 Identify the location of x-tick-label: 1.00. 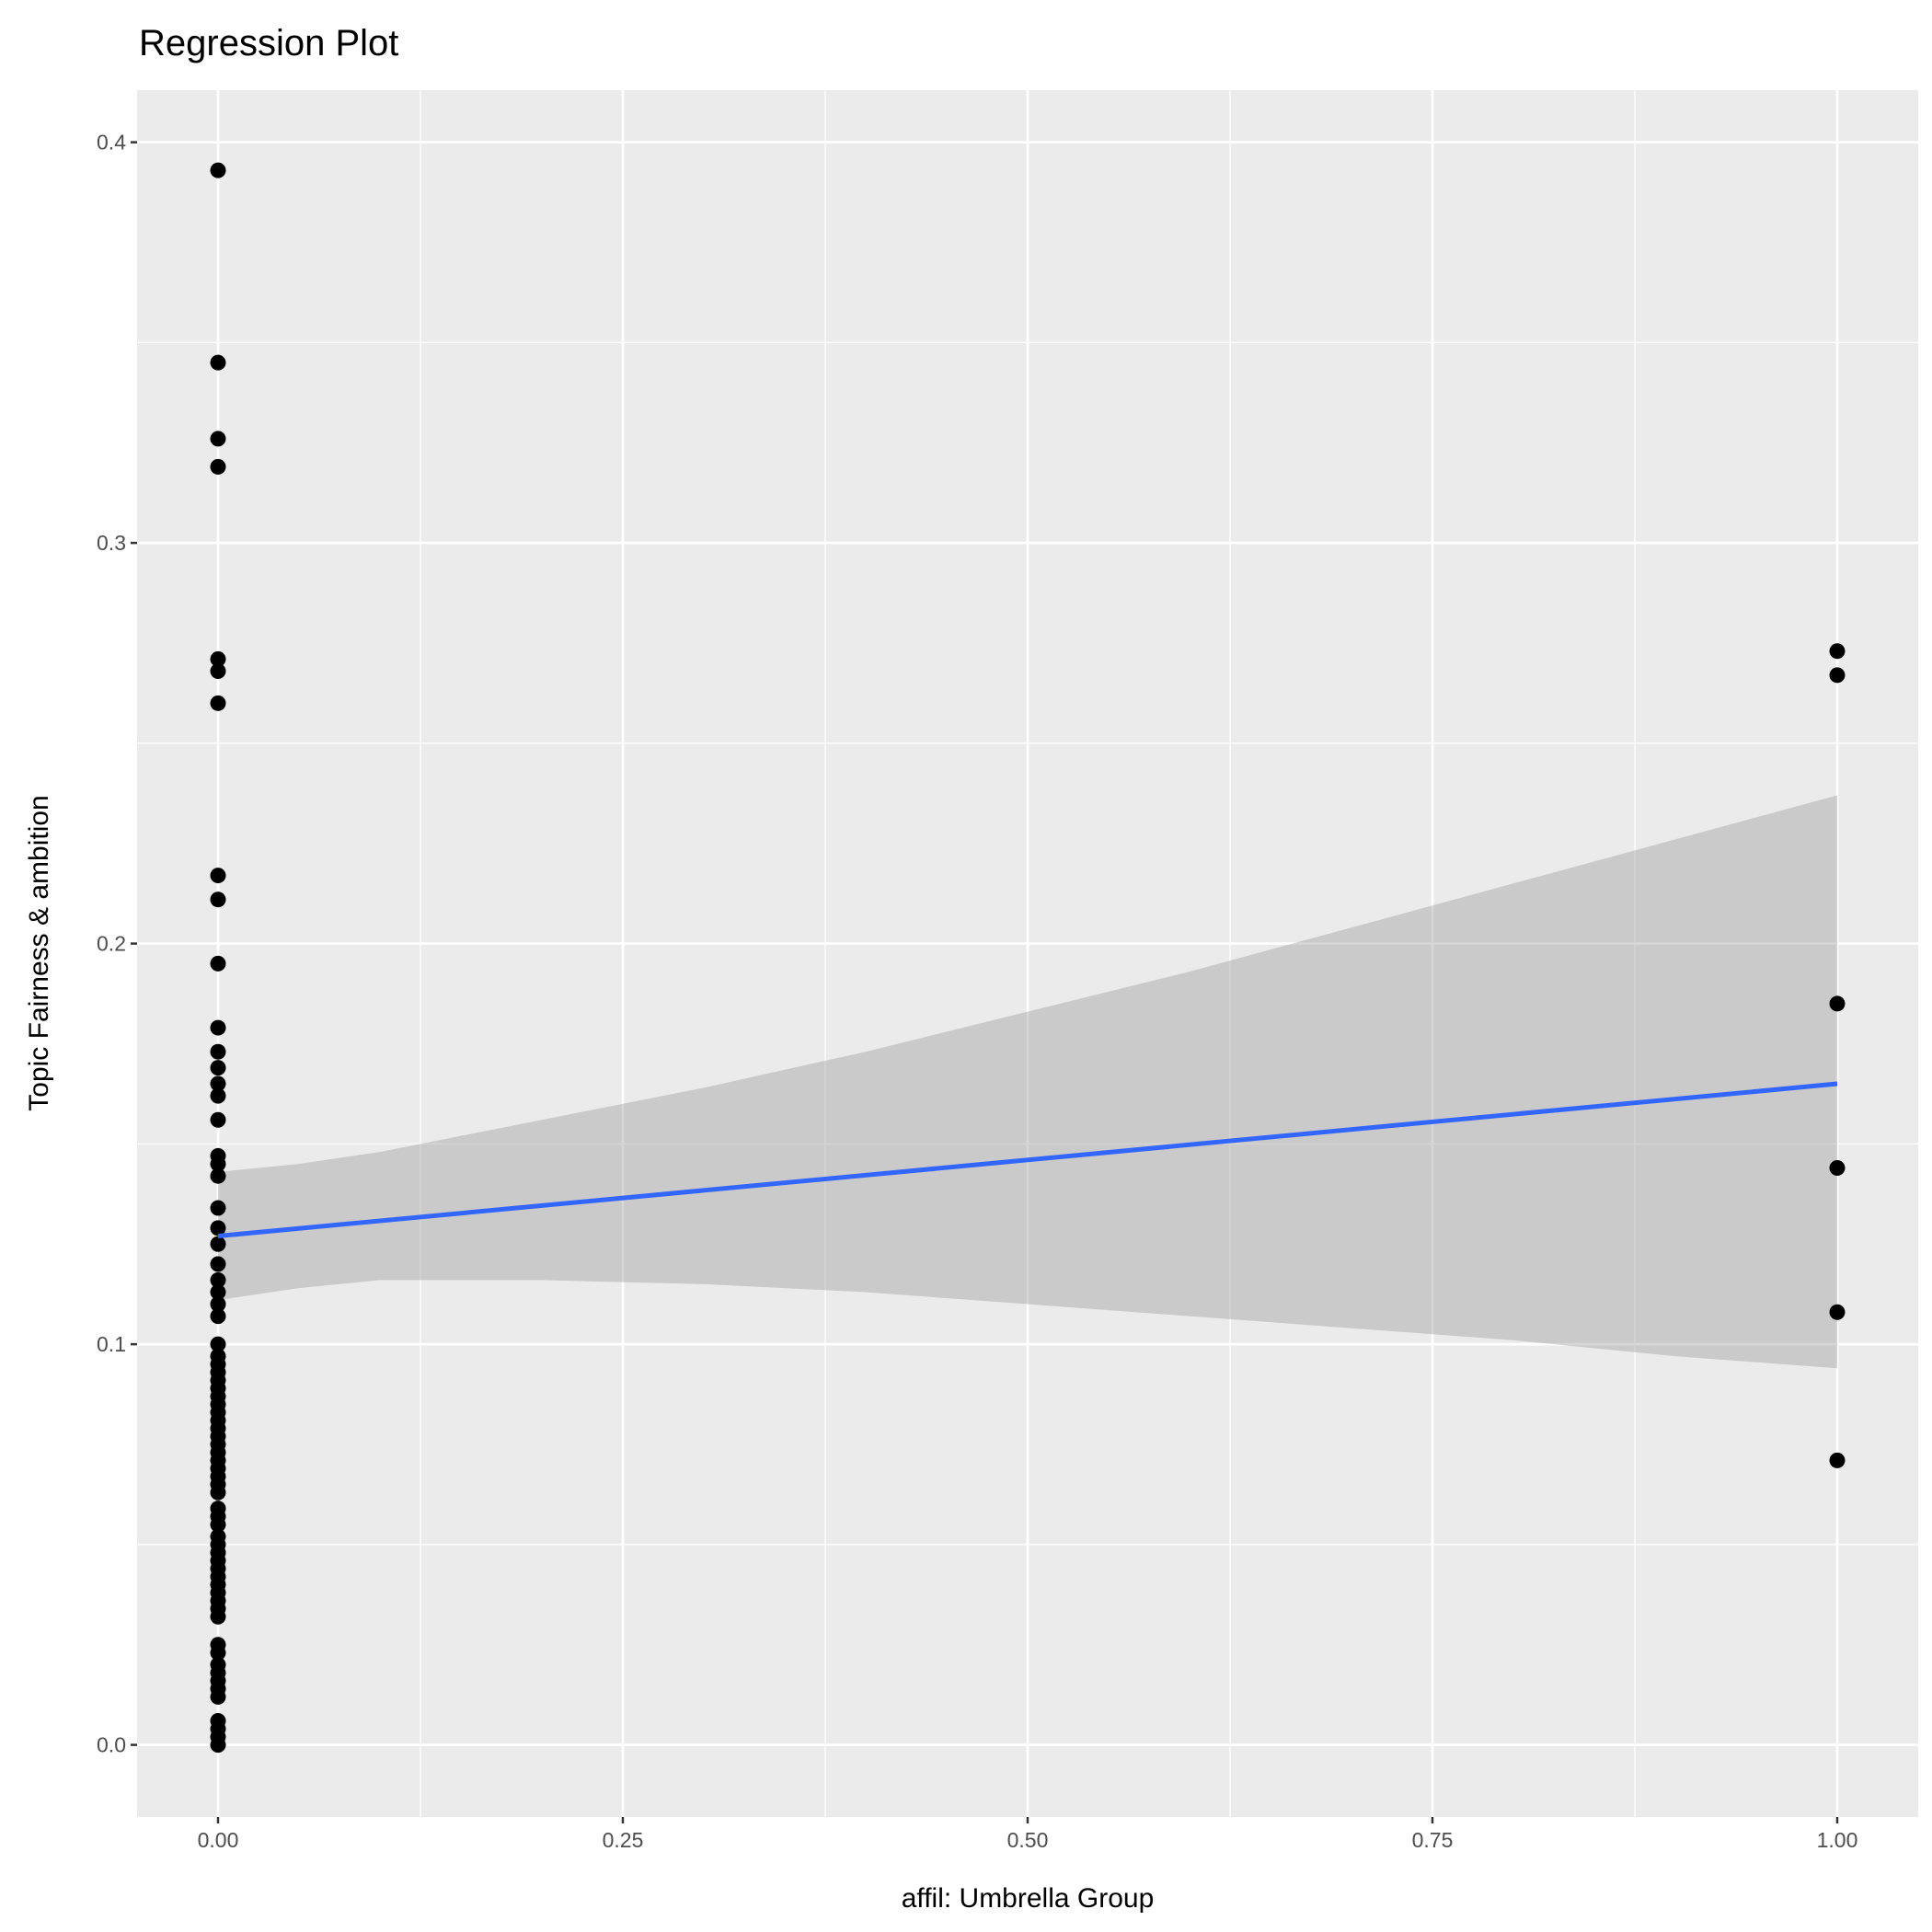
(1837, 1840).